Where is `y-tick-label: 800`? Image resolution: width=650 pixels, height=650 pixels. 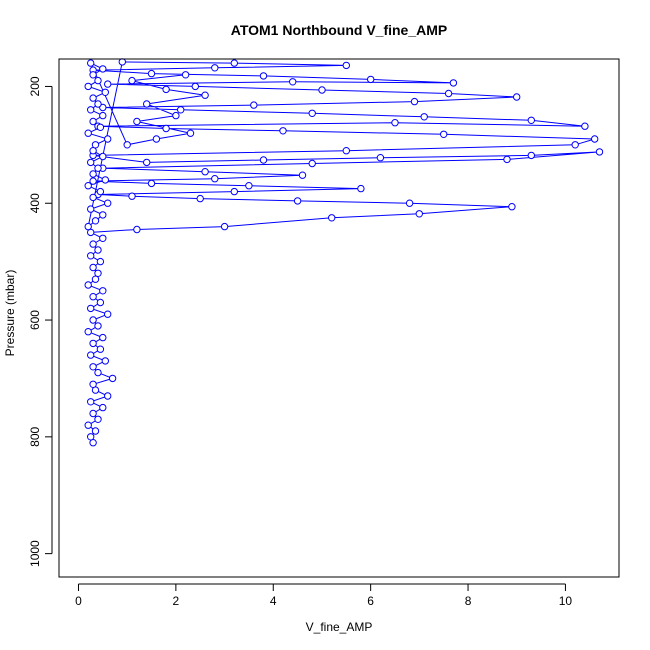 y-tick-label: 800 is located at coordinates (35, 437).